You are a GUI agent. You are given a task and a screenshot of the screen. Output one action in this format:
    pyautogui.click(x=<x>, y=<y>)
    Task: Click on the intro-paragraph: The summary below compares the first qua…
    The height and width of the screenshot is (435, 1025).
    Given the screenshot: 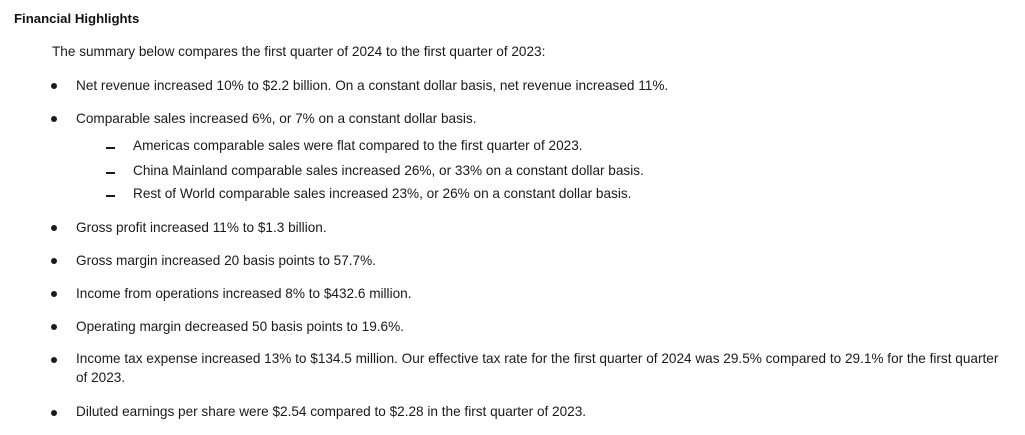 What is the action you would take?
    pyautogui.click(x=299, y=51)
    